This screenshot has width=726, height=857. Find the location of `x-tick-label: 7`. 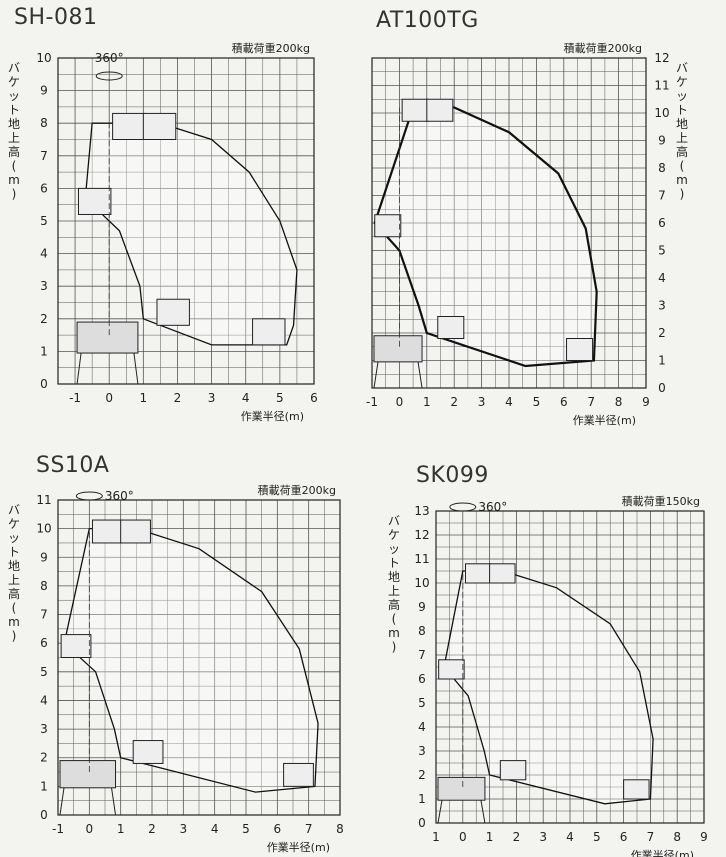

x-tick-label: 7 is located at coordinates (309, 829).